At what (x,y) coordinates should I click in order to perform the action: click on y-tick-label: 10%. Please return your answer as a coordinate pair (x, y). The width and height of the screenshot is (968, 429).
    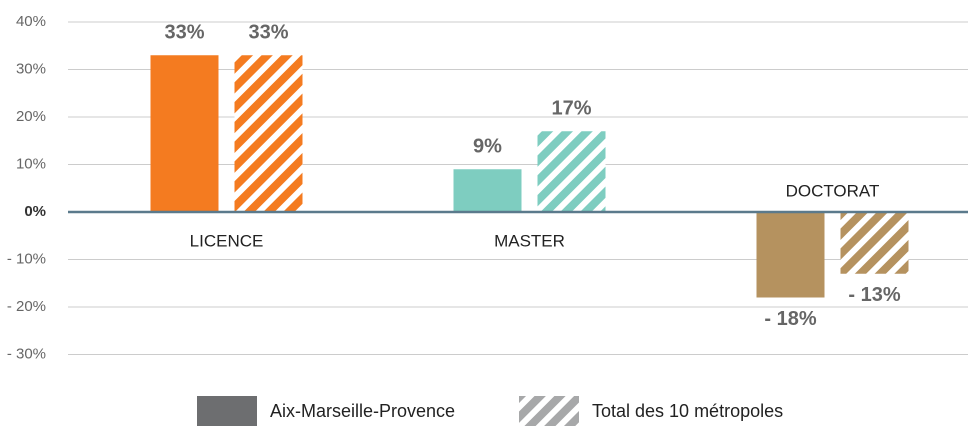
    Looking at the image, I should click on (31, 163).